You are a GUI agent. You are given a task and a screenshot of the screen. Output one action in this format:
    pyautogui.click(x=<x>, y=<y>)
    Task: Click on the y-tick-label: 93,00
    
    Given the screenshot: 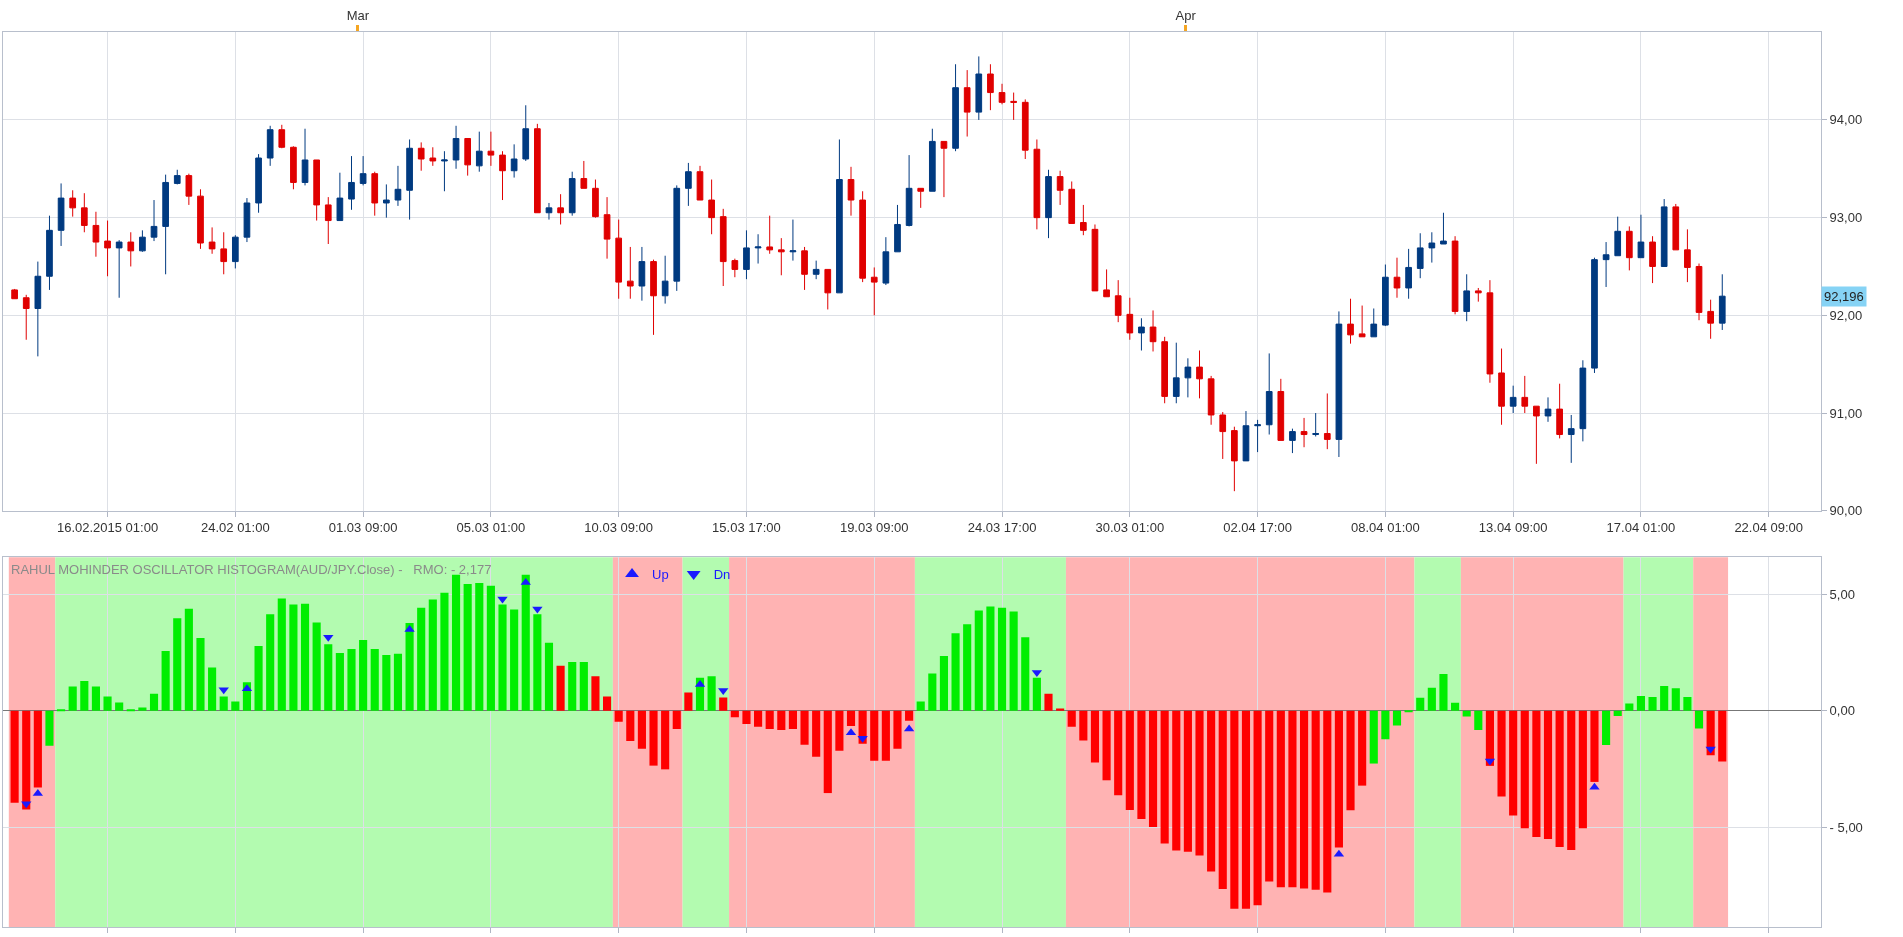 What is the action you would take?
    pyautogui.click(x=1846, y=218)
    